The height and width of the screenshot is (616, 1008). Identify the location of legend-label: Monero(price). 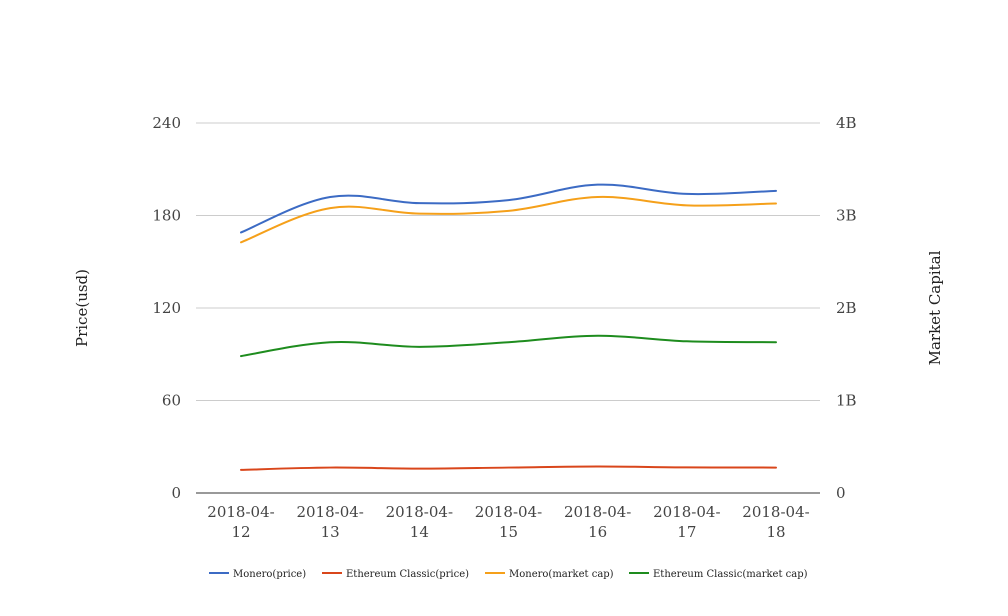
(269, 574).